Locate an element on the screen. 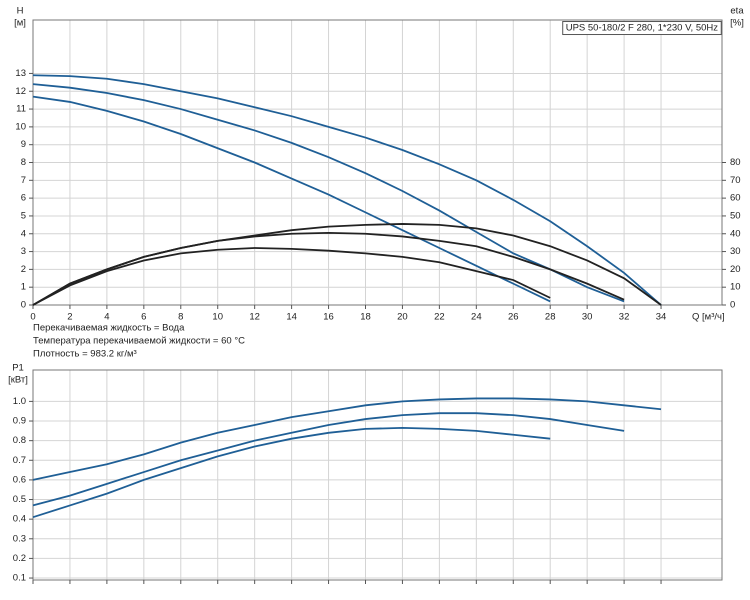 This screenshot has height=600, width=750. y-tick-label: 0.6 is located at coordinates (19, 479).